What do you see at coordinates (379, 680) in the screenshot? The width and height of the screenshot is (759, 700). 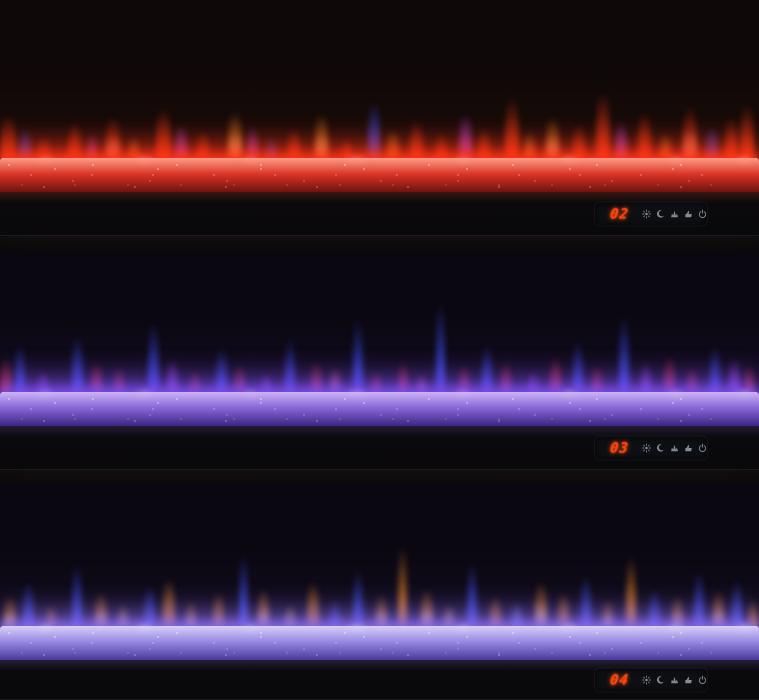 I see `front-panel: 04` at bounding box center [379, 680].